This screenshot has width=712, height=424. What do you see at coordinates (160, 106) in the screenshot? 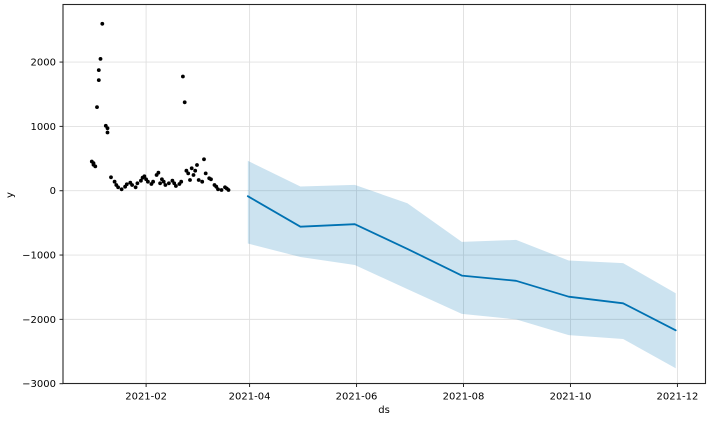
I see `history-points` at bounding box center [160, 106].